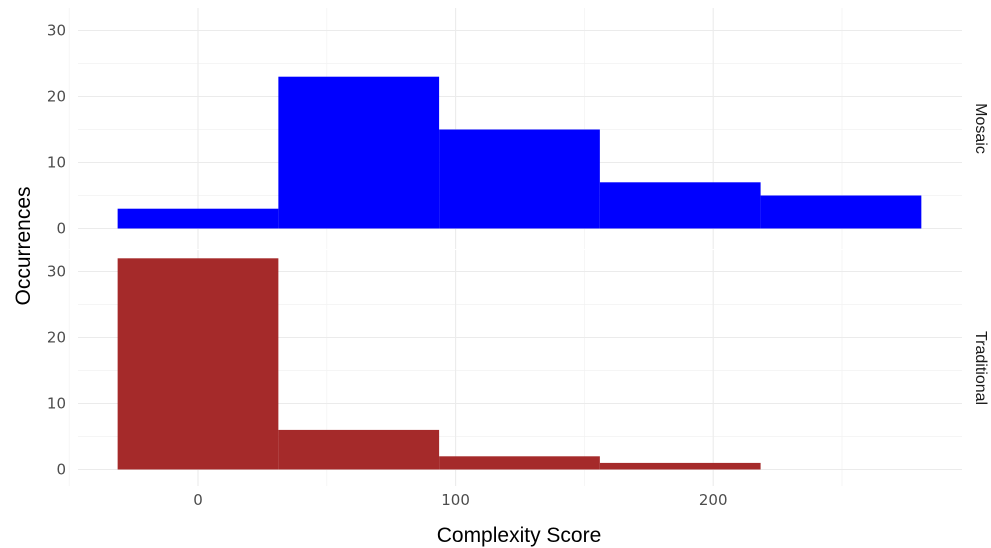  I want to click on x-tick-label: 200, so click(713, 500).